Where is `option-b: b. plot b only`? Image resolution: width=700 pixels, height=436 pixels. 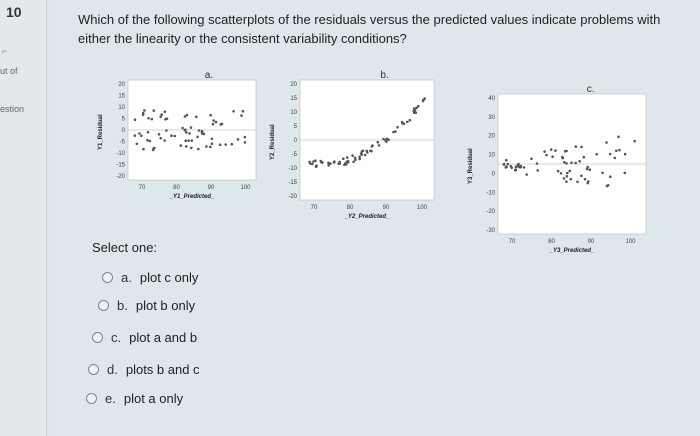 option-b: b. plot b only is located at coordinates (146, 305).